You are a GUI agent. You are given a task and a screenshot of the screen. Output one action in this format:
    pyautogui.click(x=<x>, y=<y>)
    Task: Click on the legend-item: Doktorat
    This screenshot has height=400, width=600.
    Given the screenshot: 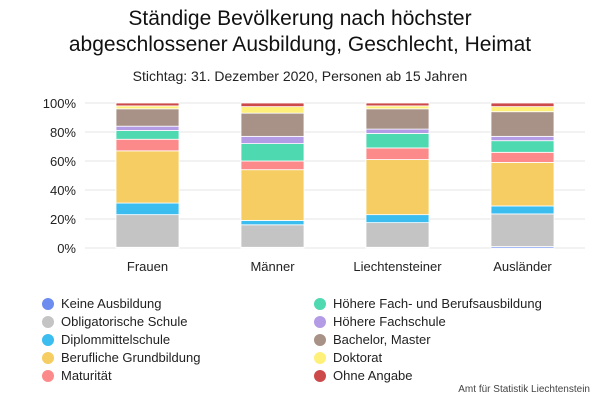 What is the action you would take?
    pyautogui.click(x=448, y=357)
    